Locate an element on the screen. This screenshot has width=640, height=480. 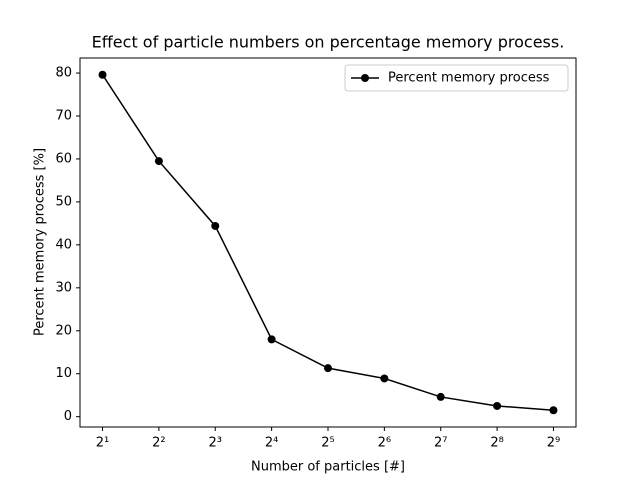
x-tick-label: 2⁶ is located at coordinates (384, 443).